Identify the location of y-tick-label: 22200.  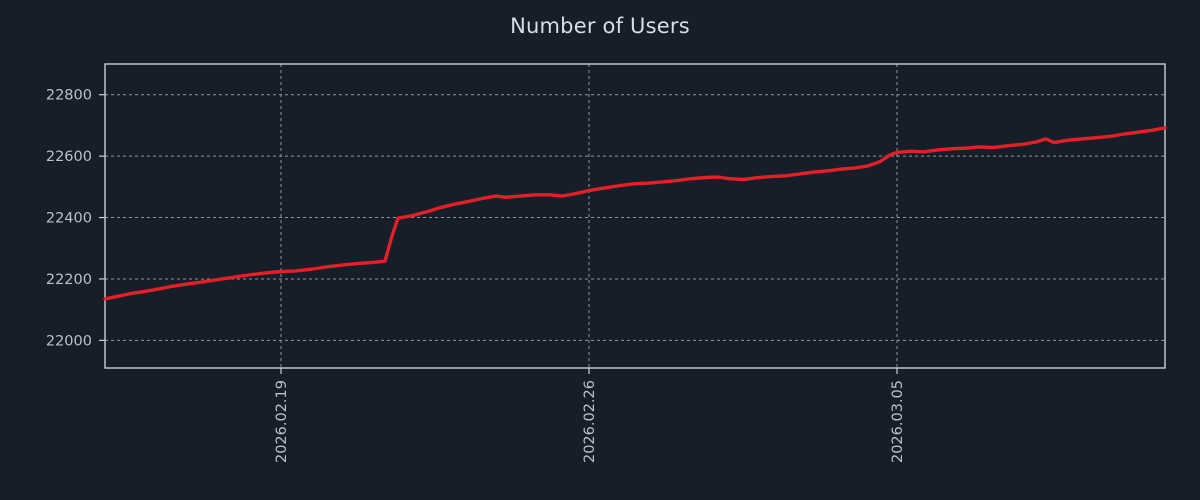
(69, 280).